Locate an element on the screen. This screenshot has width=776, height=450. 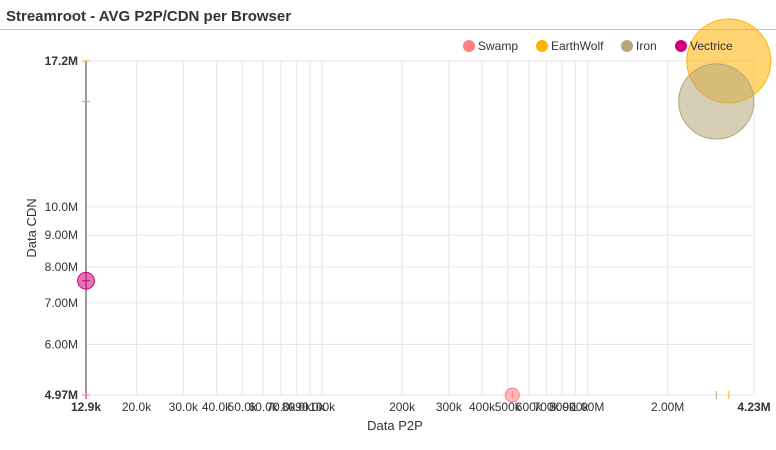
bubble-iron is located at coordinates (716, 101).